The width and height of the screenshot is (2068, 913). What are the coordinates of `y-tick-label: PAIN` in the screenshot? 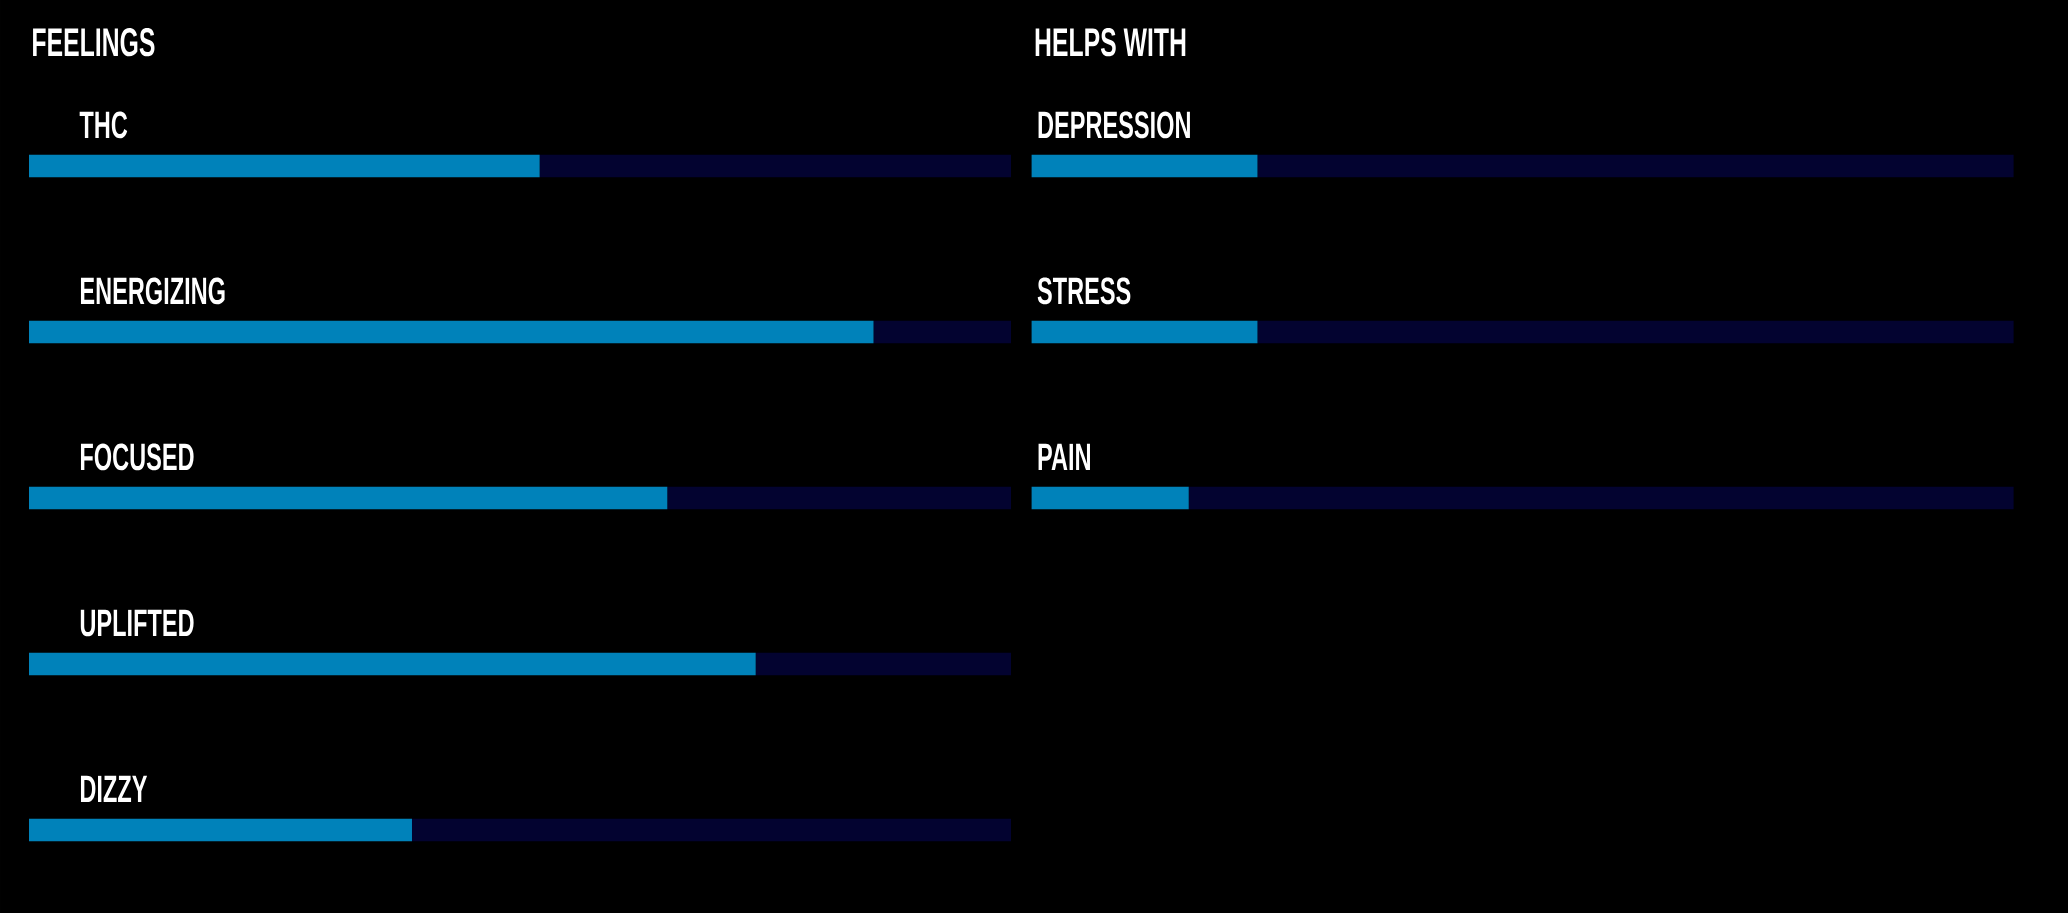 It's located at (1064, 456).